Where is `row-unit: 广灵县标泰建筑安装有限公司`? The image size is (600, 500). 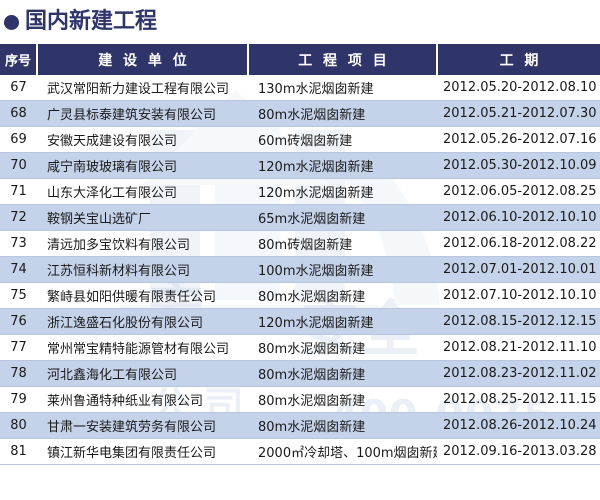
row-unit: 广灵县标泰建筑安装有限公司 is located at coordinates (142, 113).